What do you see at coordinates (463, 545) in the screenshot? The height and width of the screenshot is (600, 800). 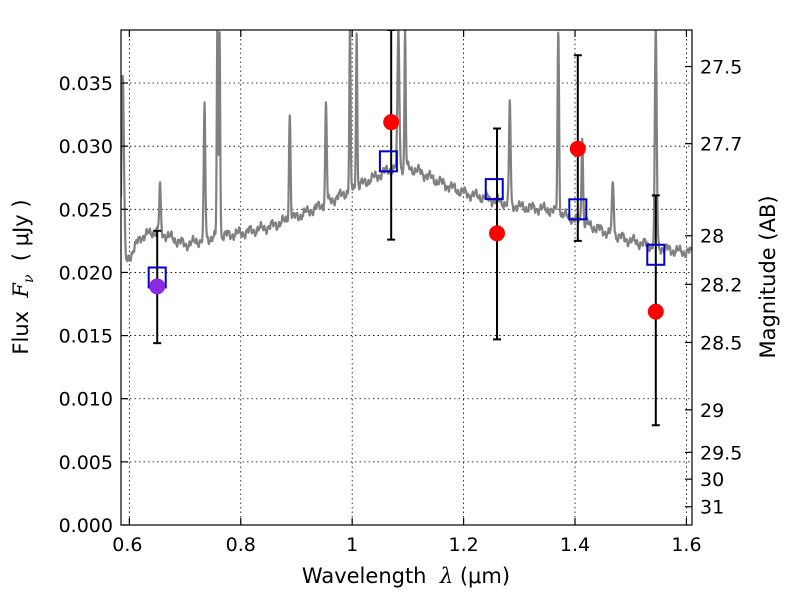 I see `x-tick-label: 1.2` at bounding box center [463, 545].